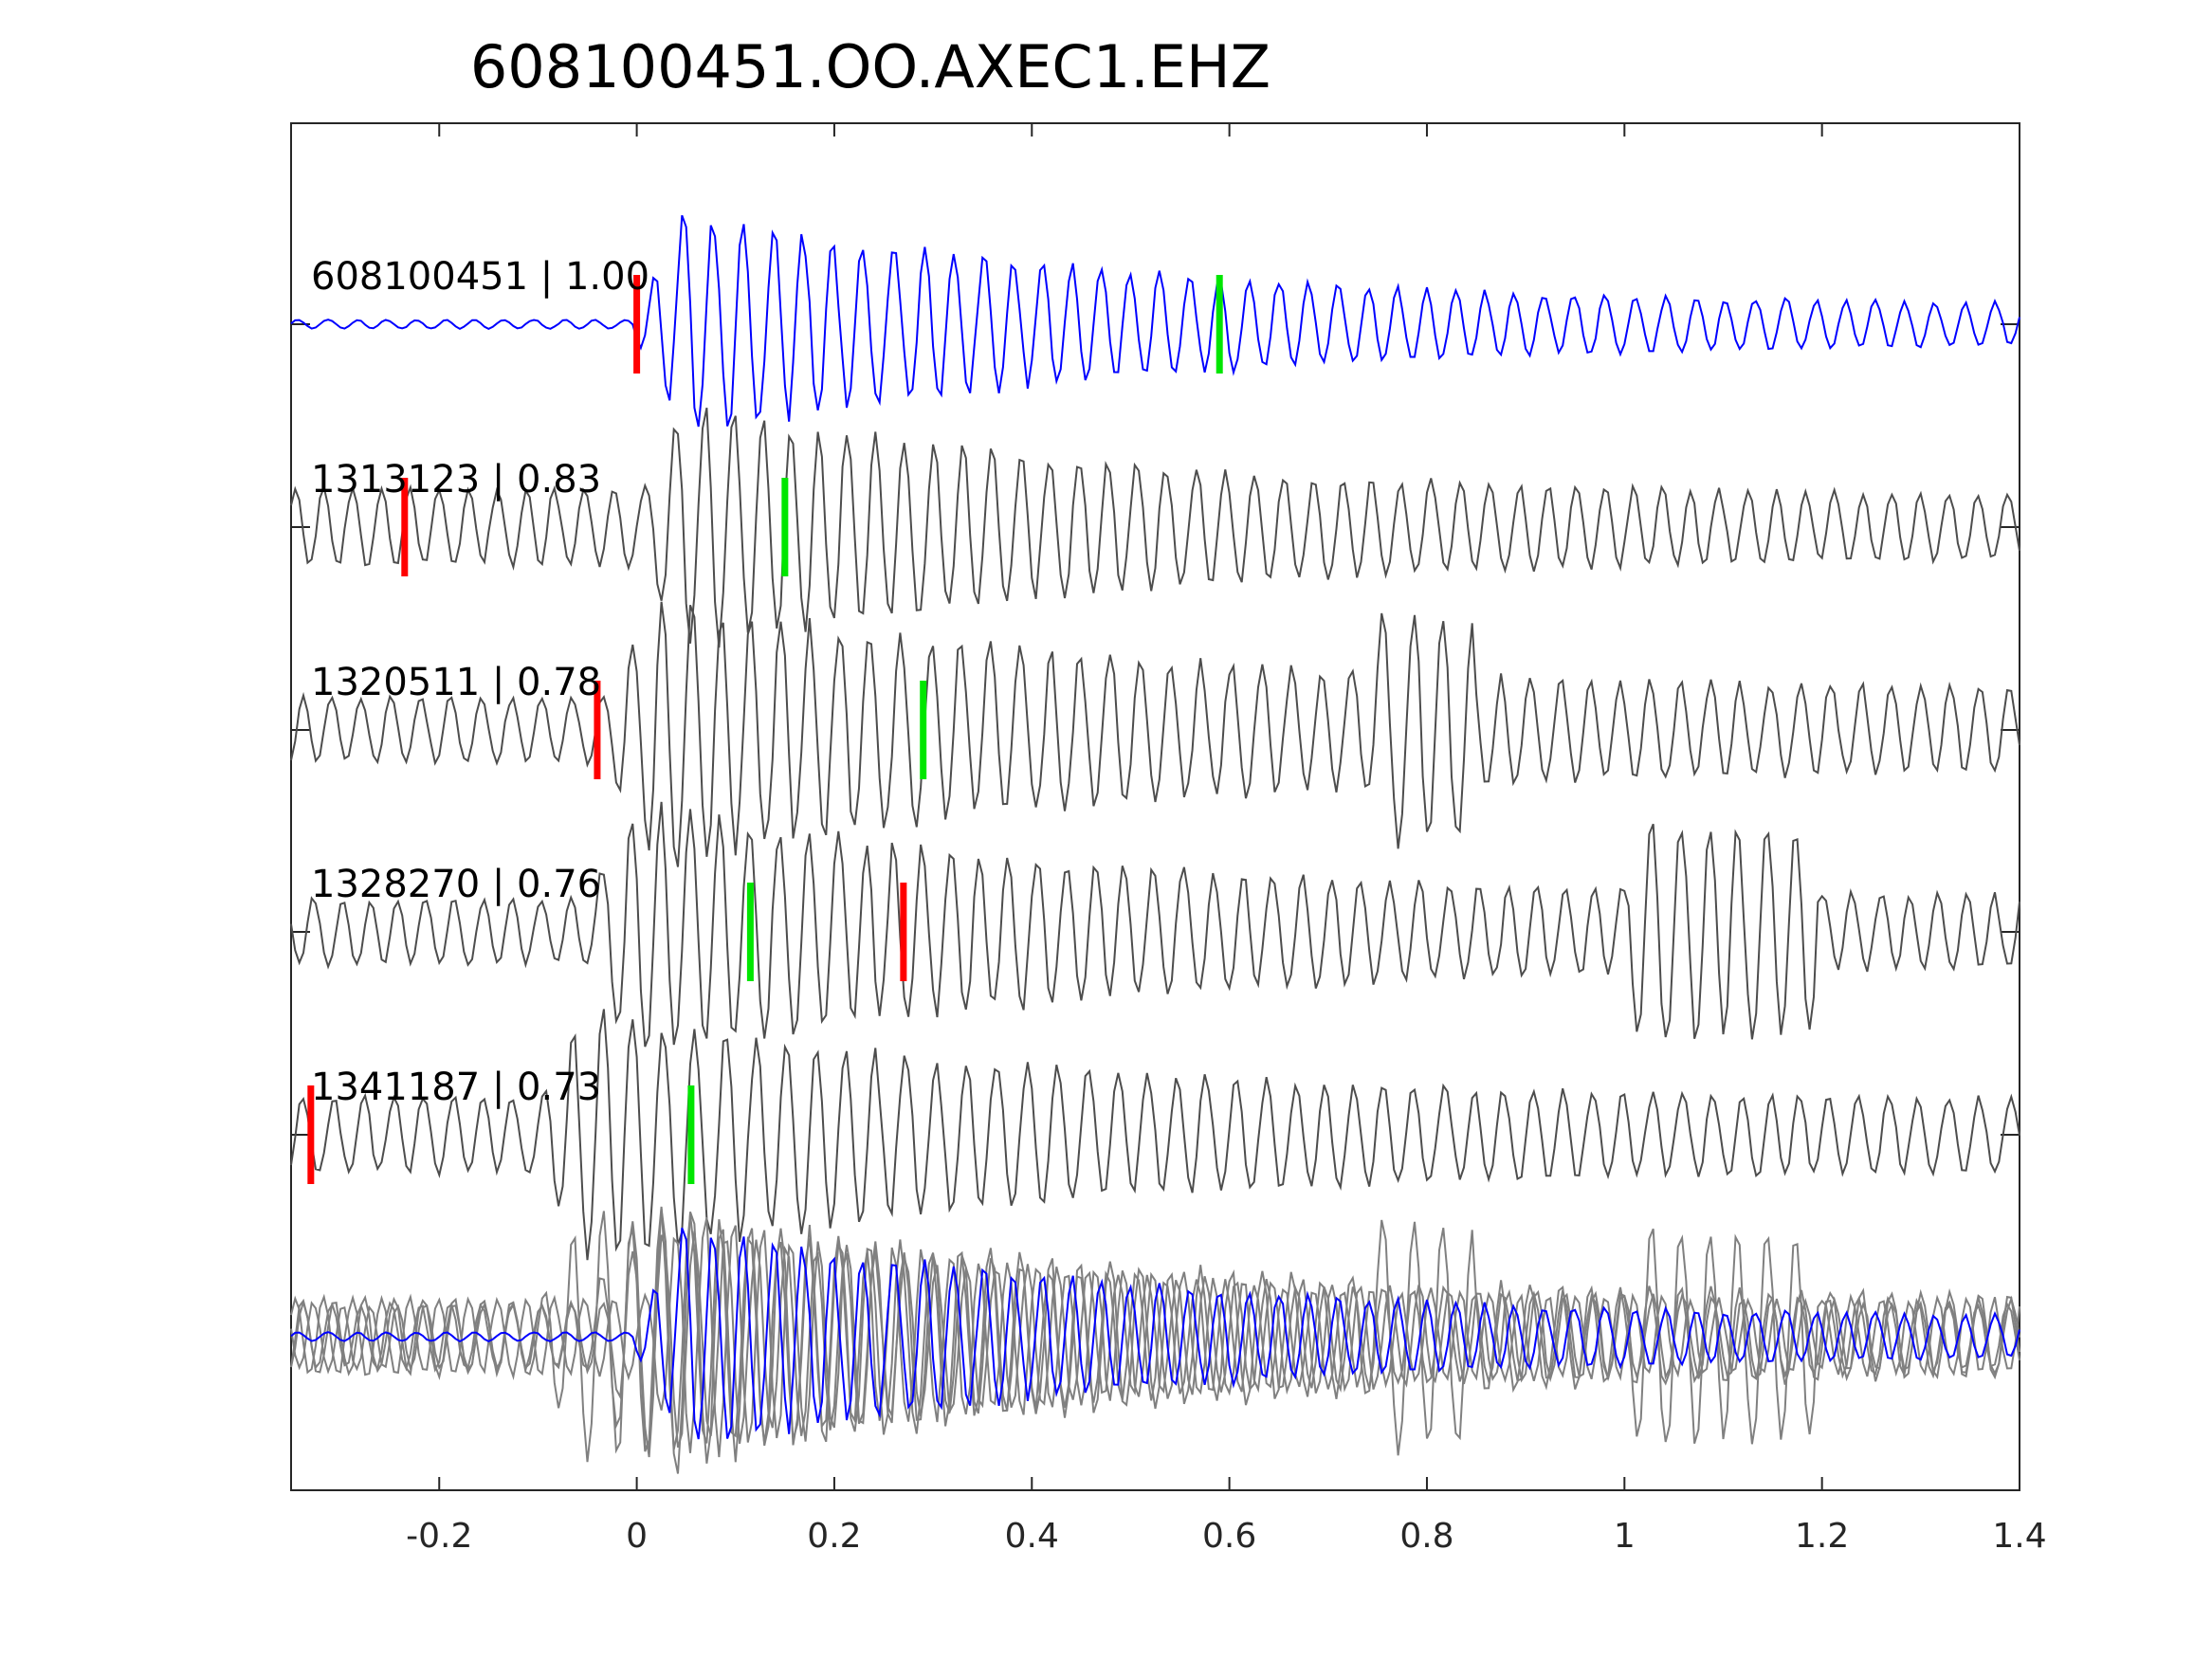 The height and width of the screenshot is (1659, 2212). Describe the element at coordinates (870, 66) in the screenshot. I see `plot-title: 608100451.OO.AXEC1.EHZ` at that location.